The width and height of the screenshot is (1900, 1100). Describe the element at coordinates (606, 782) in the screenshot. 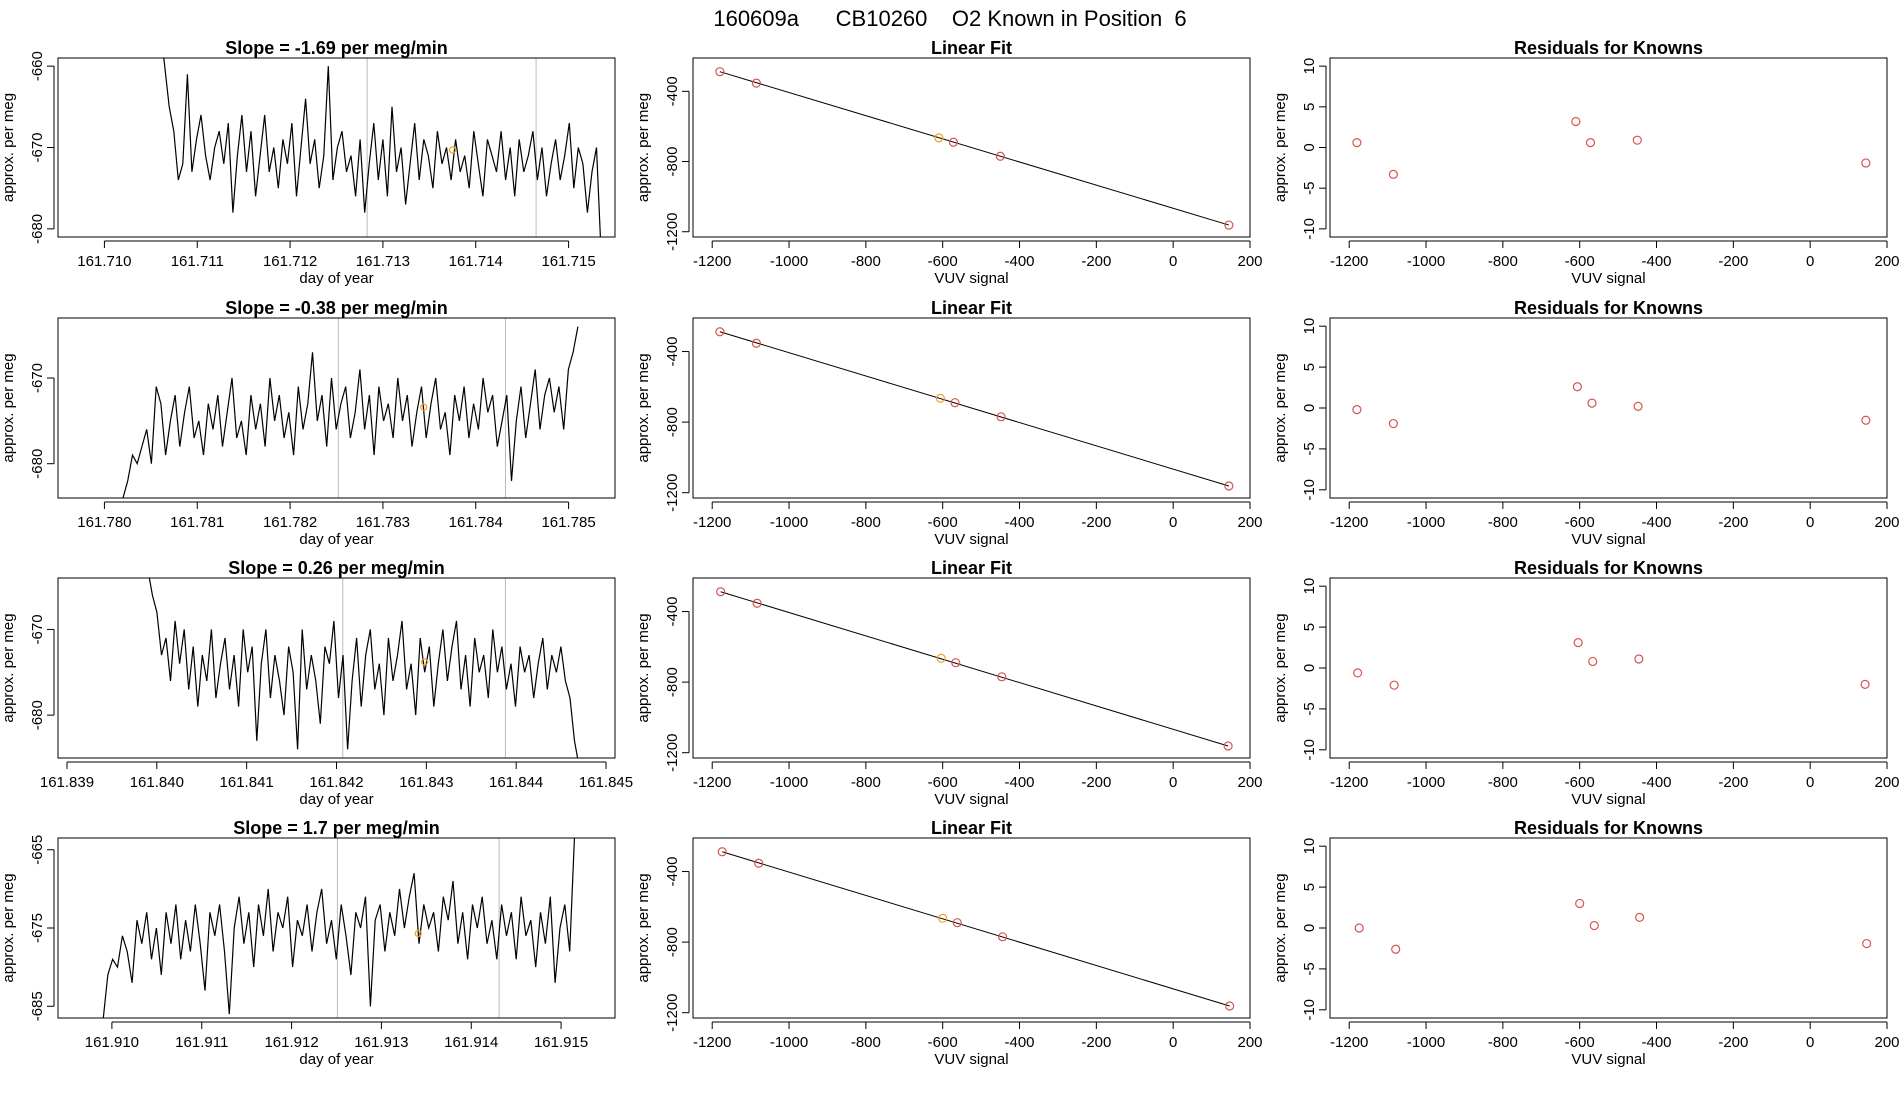

I see `x-tick-label: 161.845` at that location.